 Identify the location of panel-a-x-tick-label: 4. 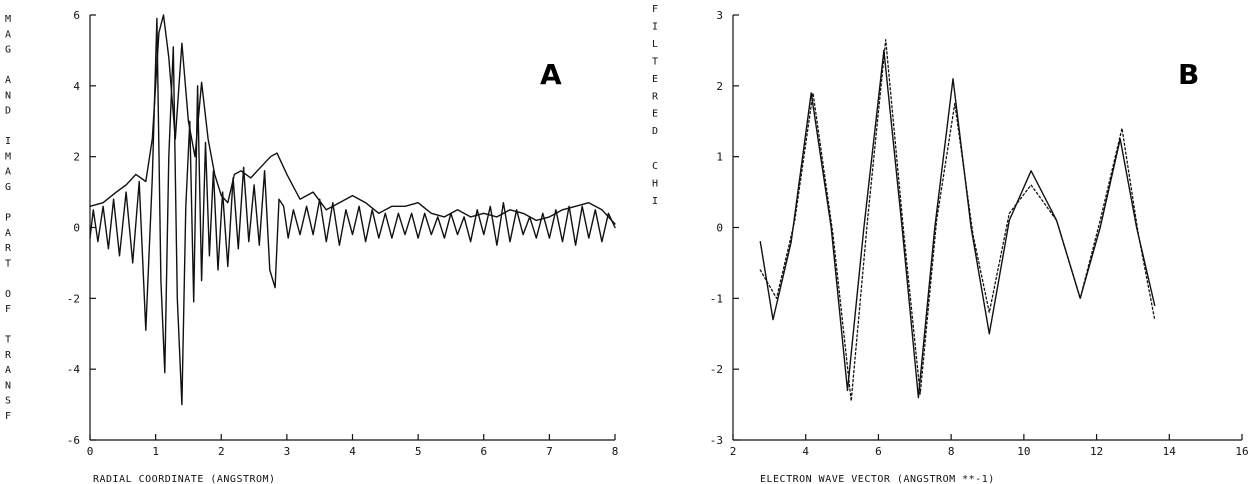
(352, 451).